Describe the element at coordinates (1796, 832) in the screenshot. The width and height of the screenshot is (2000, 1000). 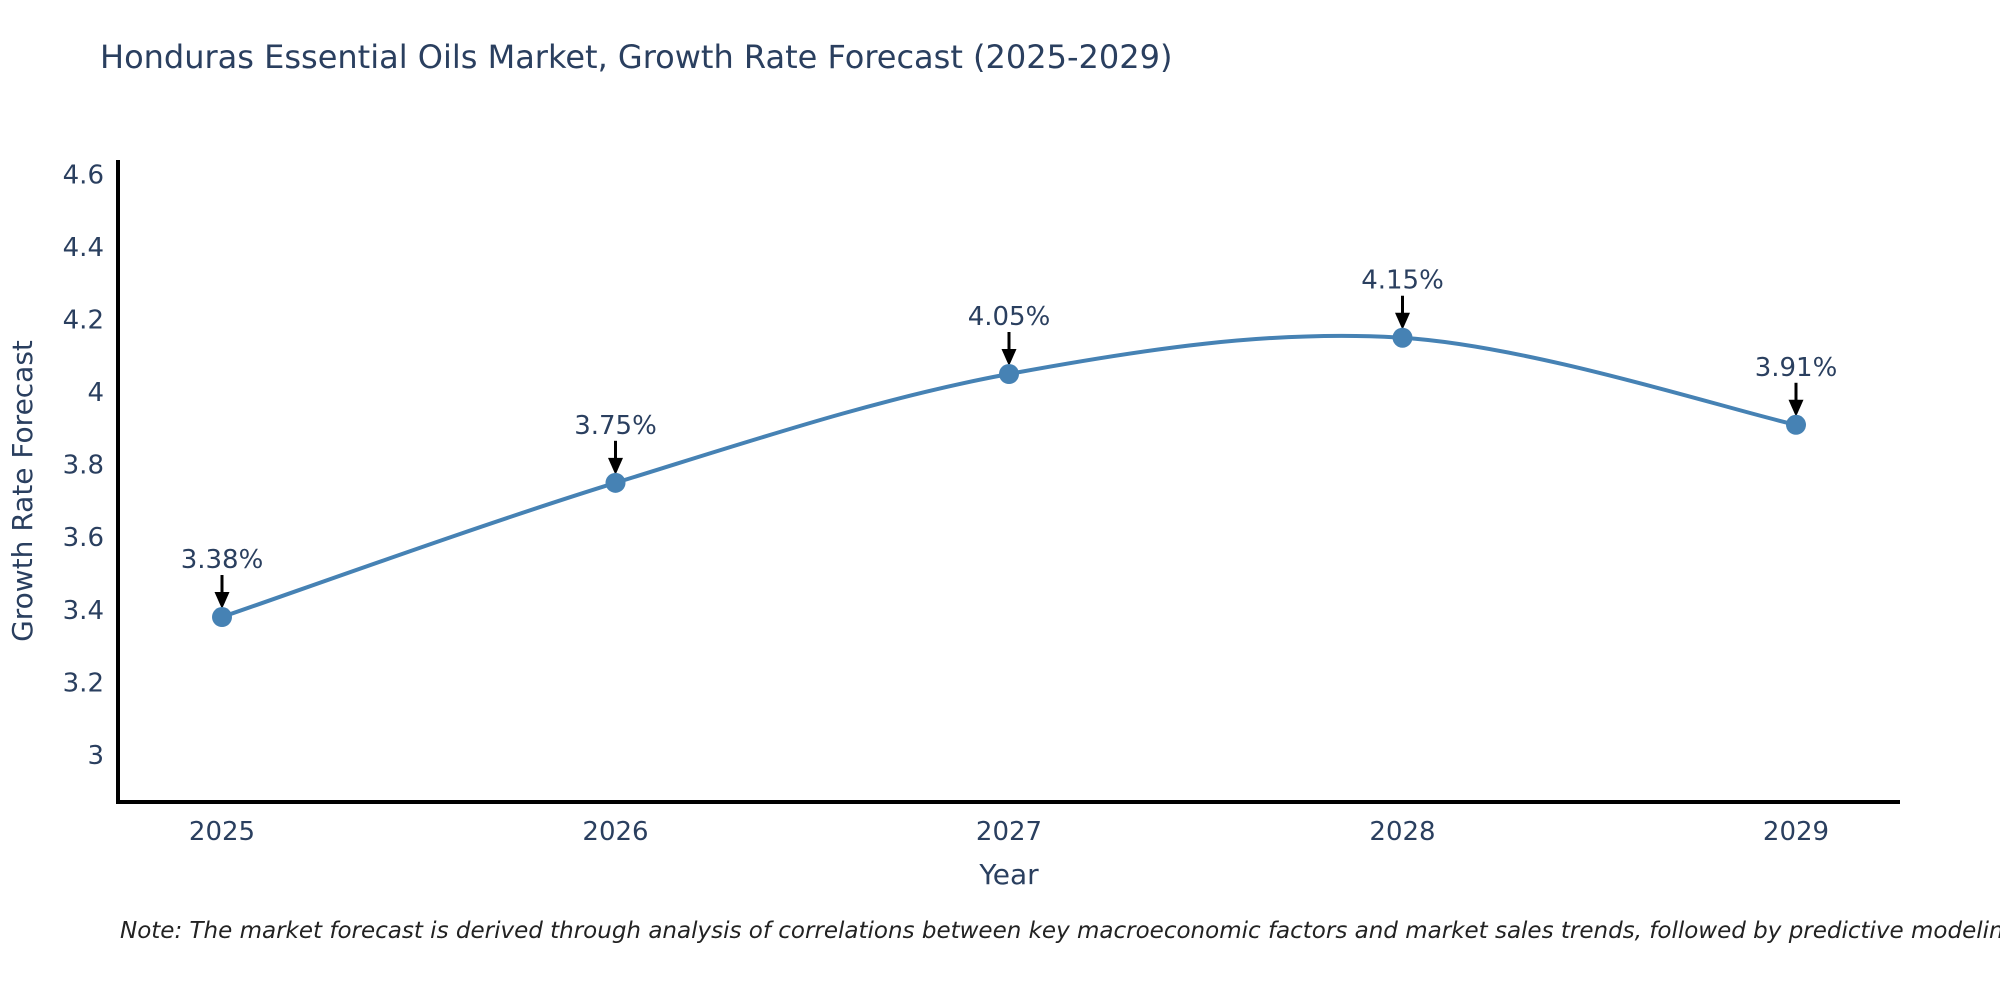
I see `x-tick-label: 2029` at that location.